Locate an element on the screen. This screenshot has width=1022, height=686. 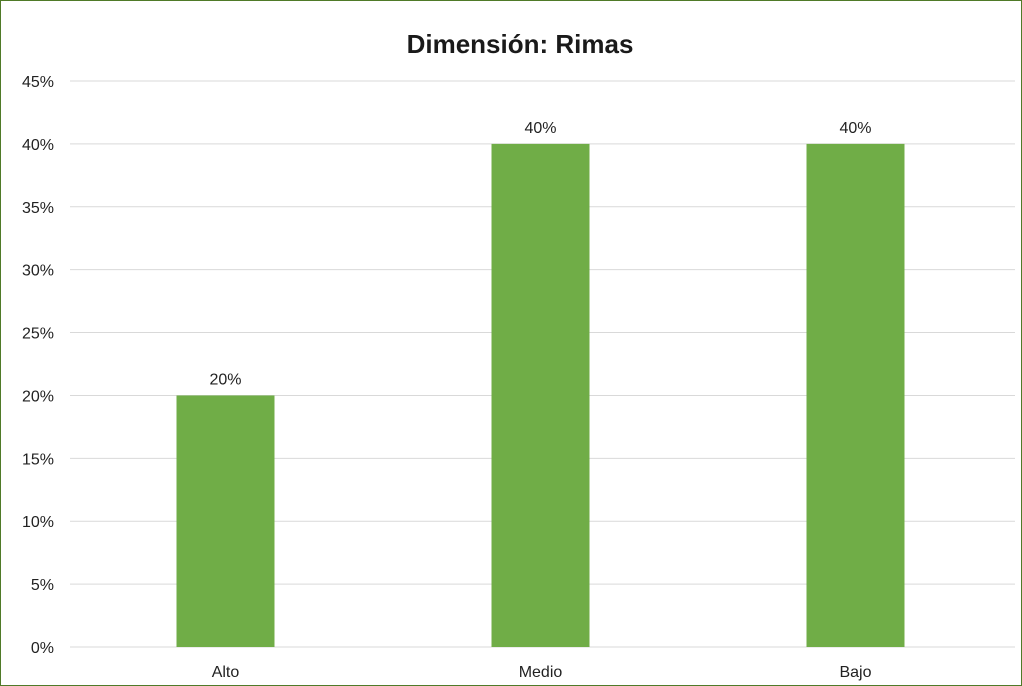
y-tick-label: 0% is located at coordinates (42, 648).